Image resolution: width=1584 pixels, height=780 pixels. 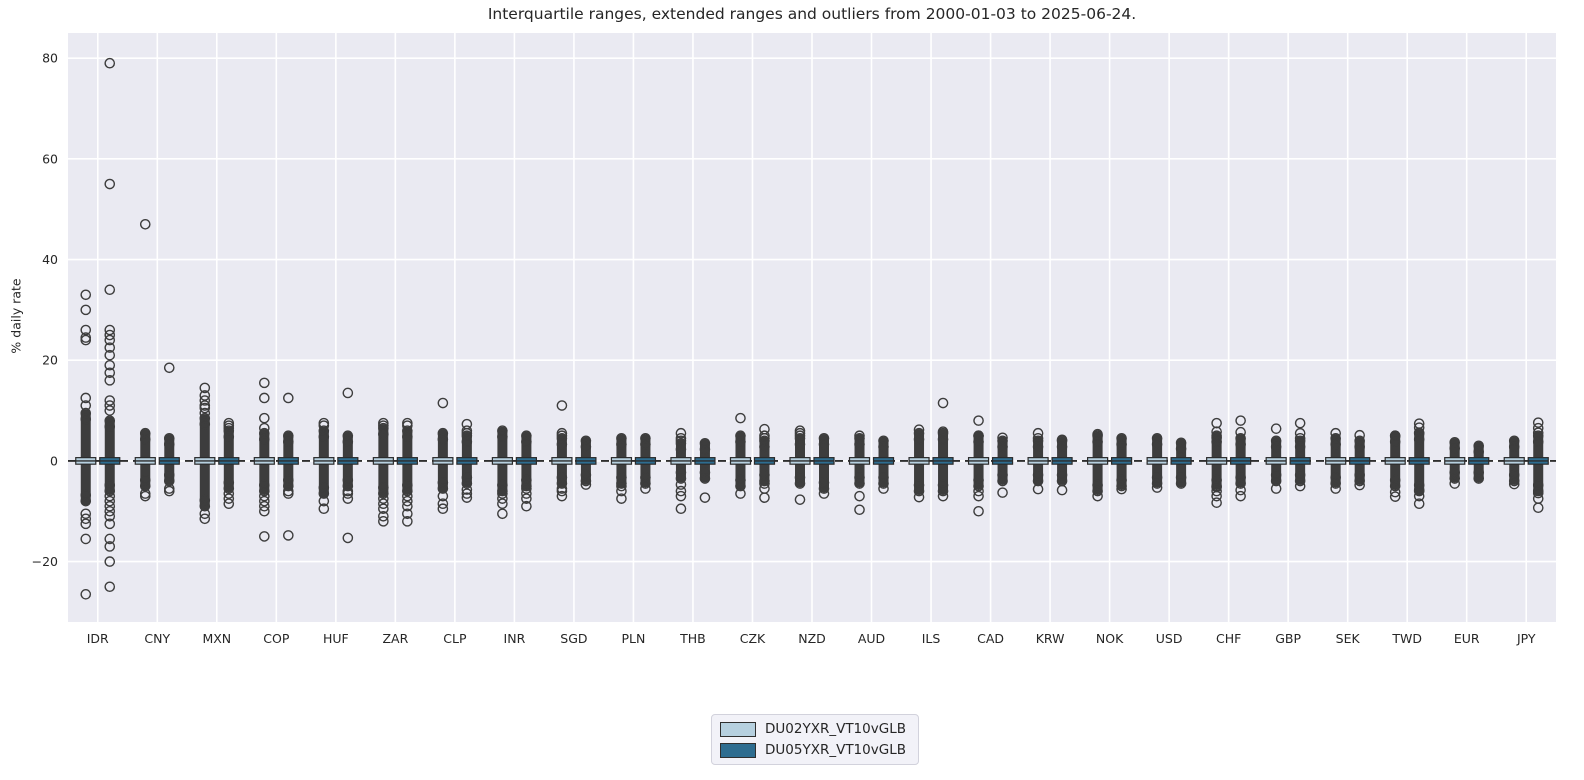 What do you see at coordinates (98, 638) in the screenshot?
I see `svg-text: IDR` at bounding box center [98, 638].